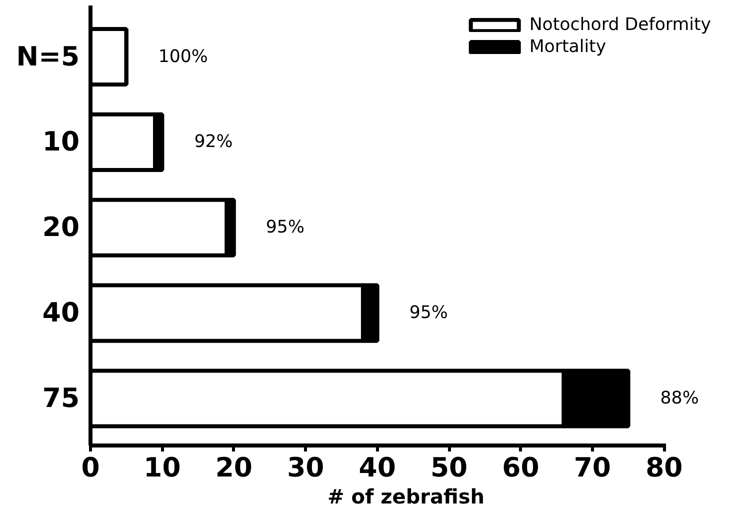  What do you see at coordinates (592, 468) in the screenshot?
I see `x-tick-label: 70` at bounding box center [592, 468].